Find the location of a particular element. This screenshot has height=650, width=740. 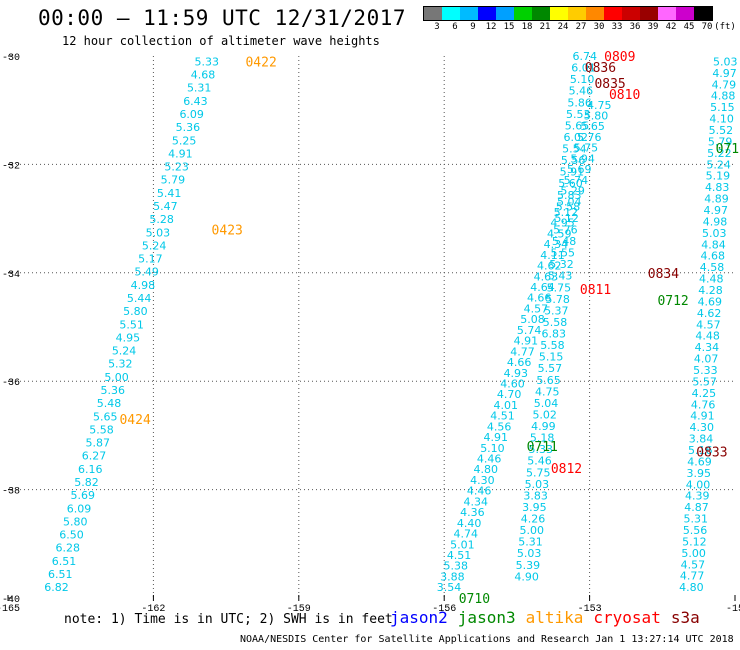

pass-time-label: 0422 is located at coordinates (260, 62).